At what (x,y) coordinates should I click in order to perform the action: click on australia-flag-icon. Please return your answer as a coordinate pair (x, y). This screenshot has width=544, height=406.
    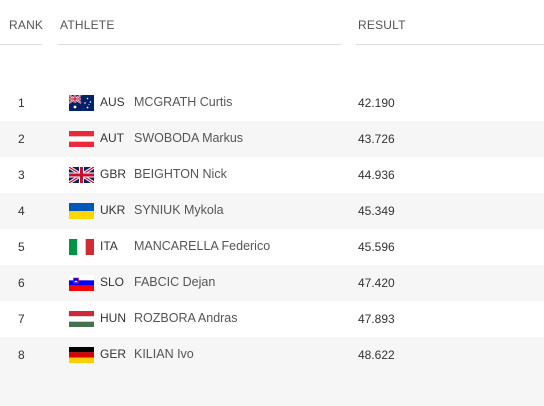
    Looking at the image, I should click on (81, 103).